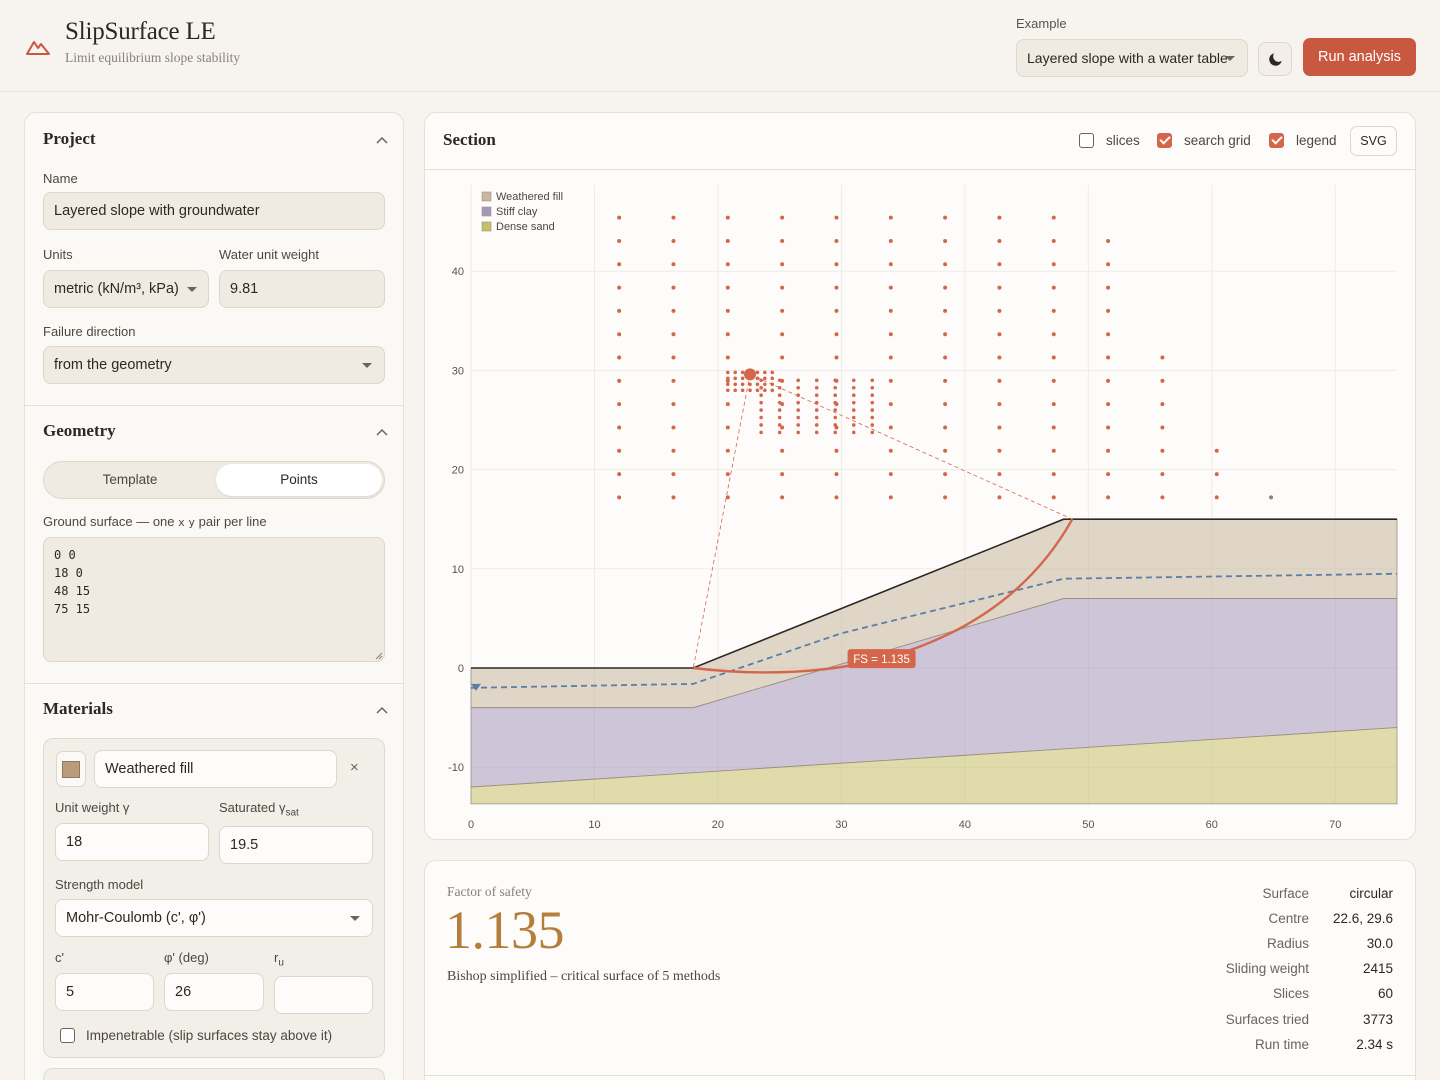 Image resolution: width=1440 pixels, height=1080 pixels. What do you see at coordinates (489, 891) in the screenshot?
I see `factor-of-safety-label: Factor of safety` at bounding box center [489, 891].